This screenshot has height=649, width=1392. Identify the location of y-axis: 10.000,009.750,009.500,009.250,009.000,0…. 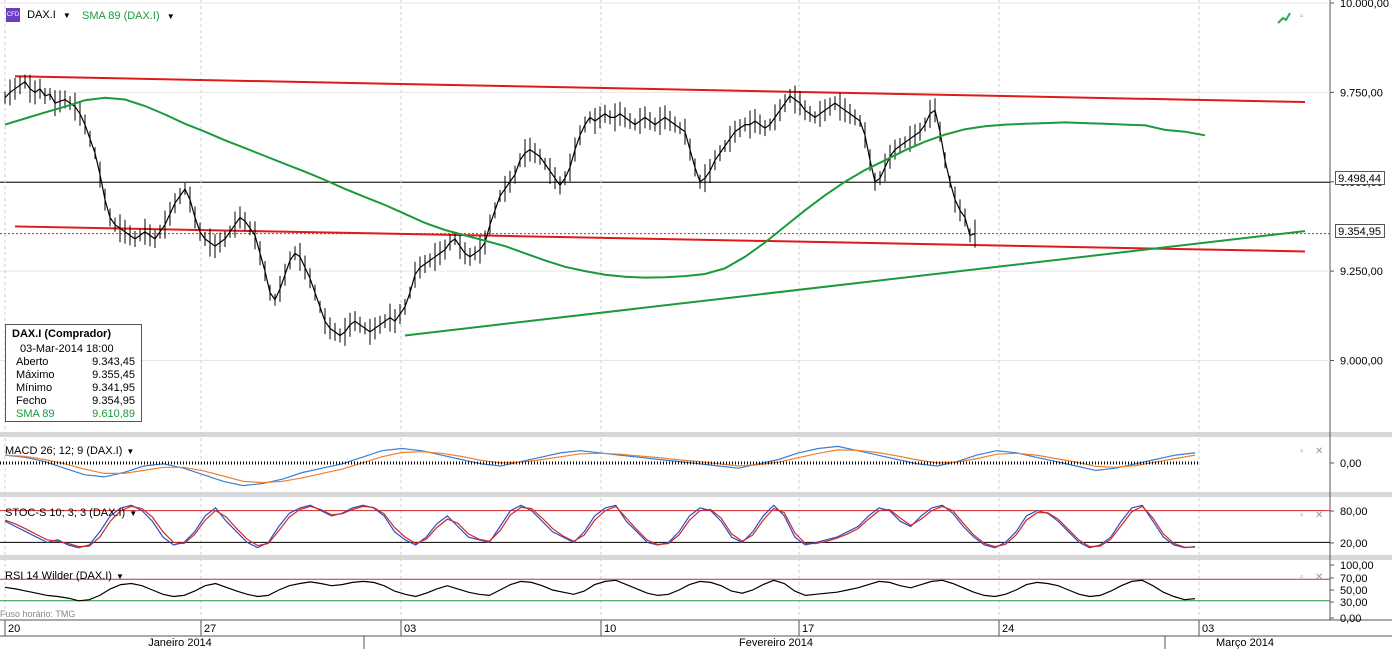
(1359, 184).